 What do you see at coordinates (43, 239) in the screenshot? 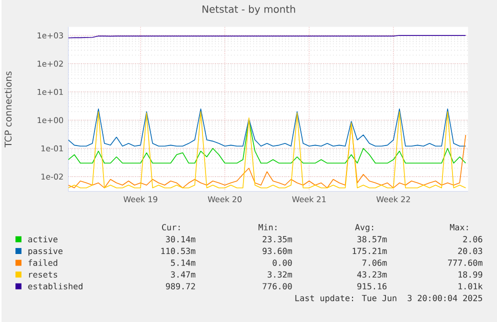
I see `legend-label: active` at bounding box center [43, 239].